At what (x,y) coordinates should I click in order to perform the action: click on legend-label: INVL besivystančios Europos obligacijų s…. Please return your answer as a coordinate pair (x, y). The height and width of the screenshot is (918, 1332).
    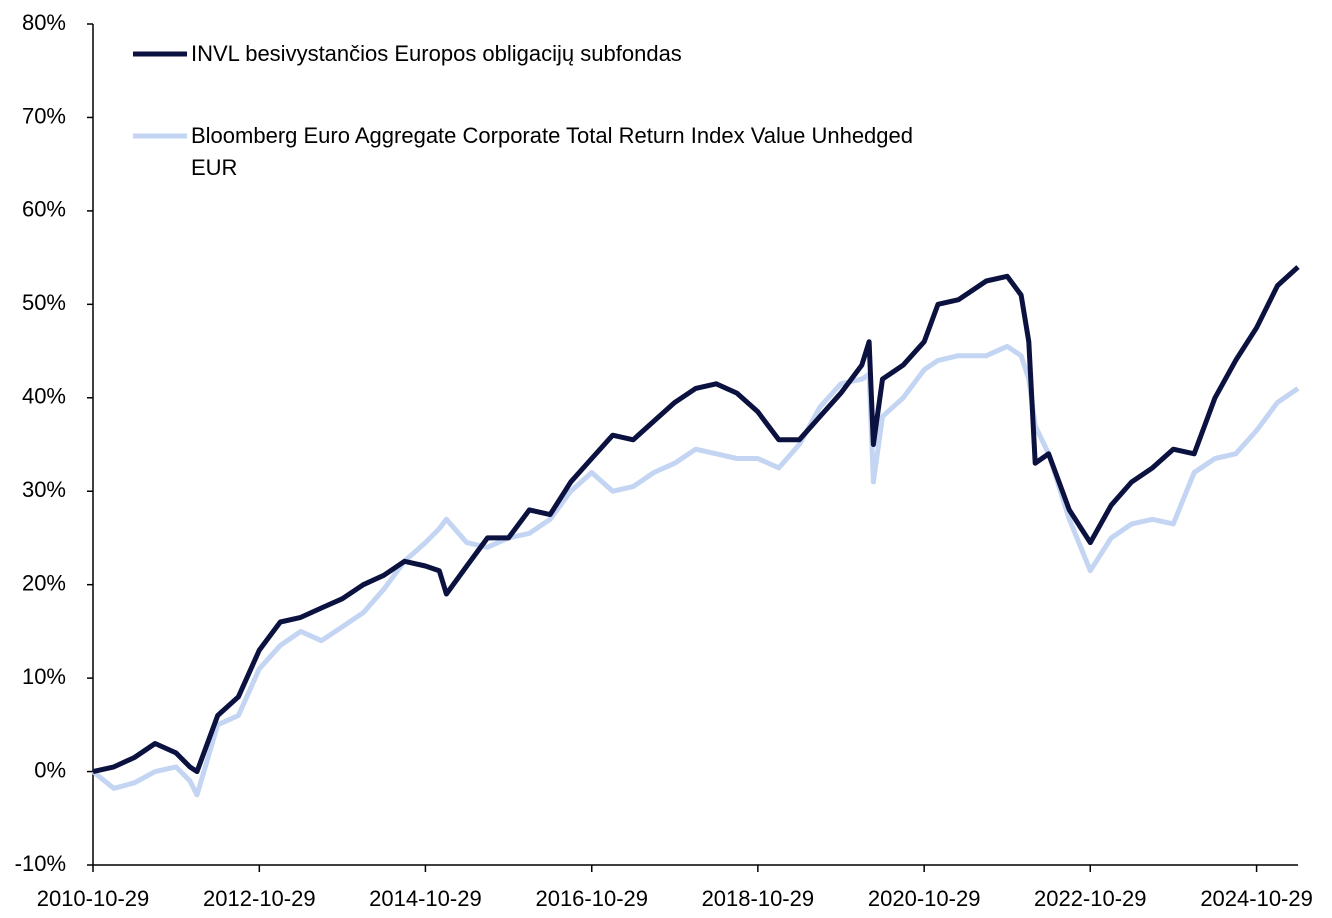
    Looking at the image, I should click on (436, 53).